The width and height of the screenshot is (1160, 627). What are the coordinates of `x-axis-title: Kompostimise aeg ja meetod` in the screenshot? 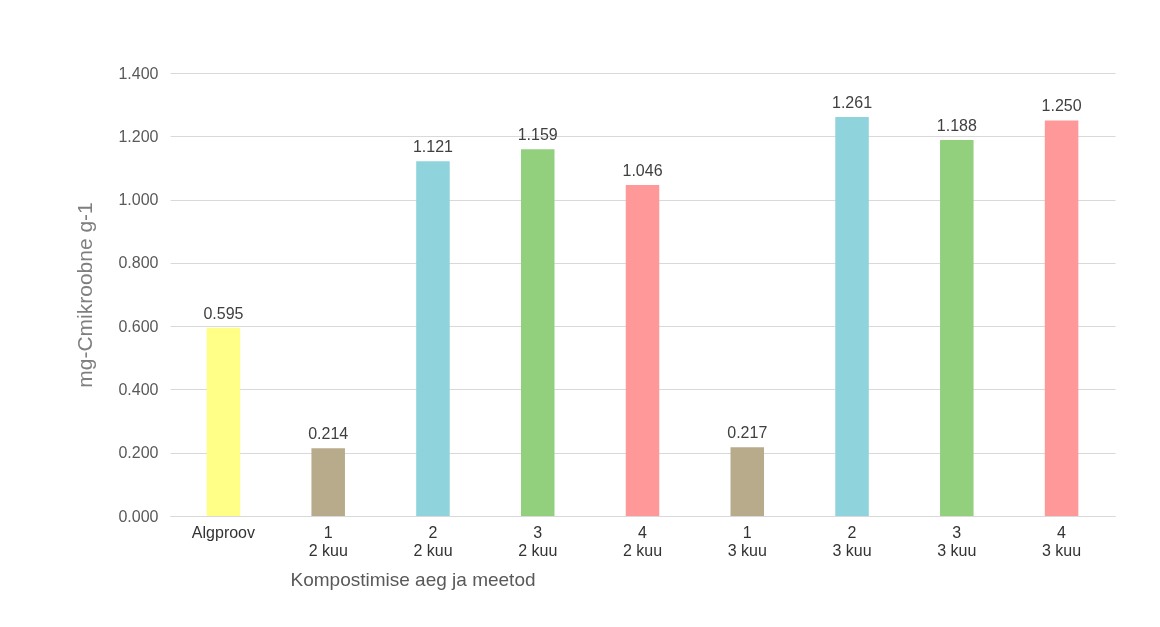 It's located at (413, 579).